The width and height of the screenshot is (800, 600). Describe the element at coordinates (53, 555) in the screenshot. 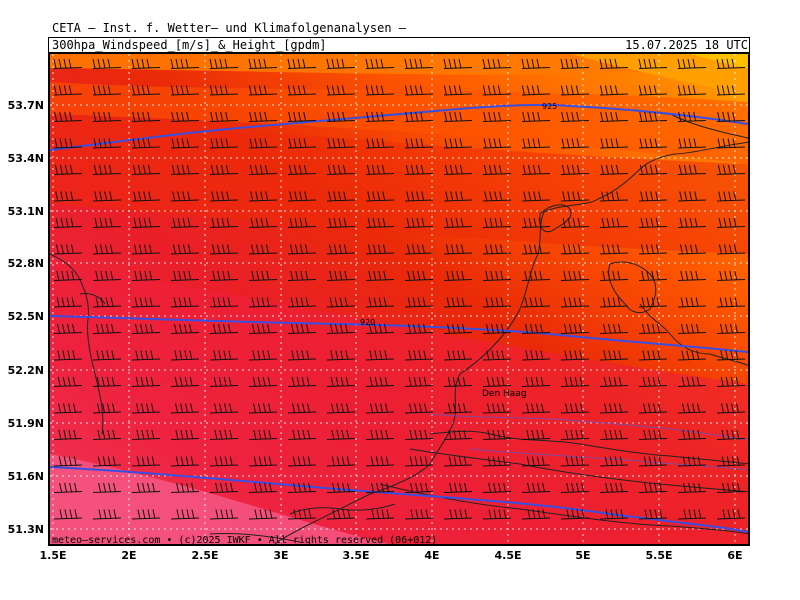

I see `longitude-label: 1.5E` at that location.